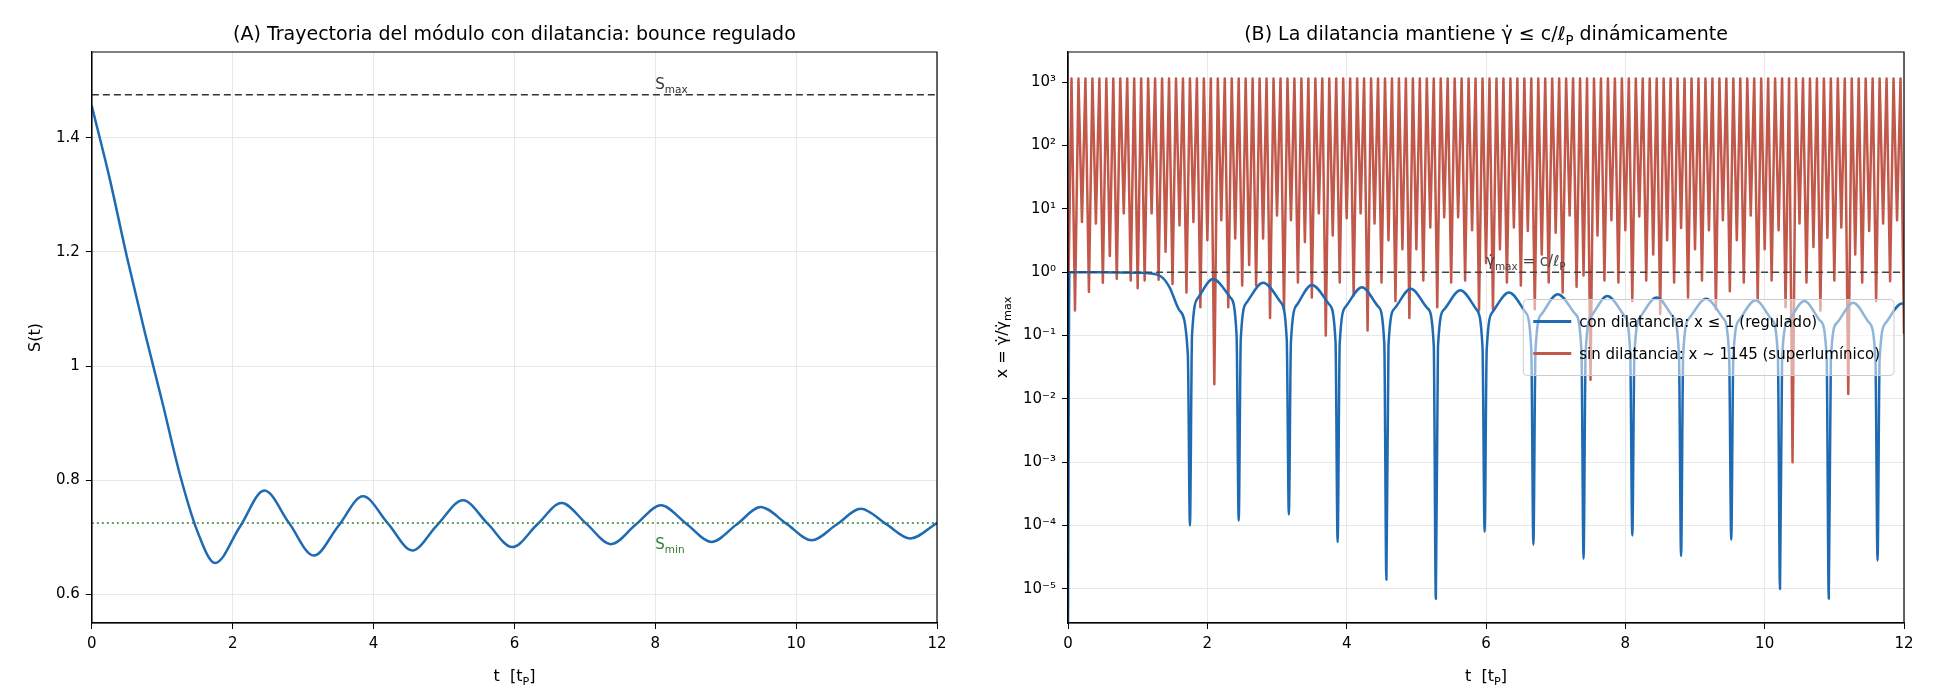  I want to click on y-tick-label: 10⁰, so click(1043, 271).